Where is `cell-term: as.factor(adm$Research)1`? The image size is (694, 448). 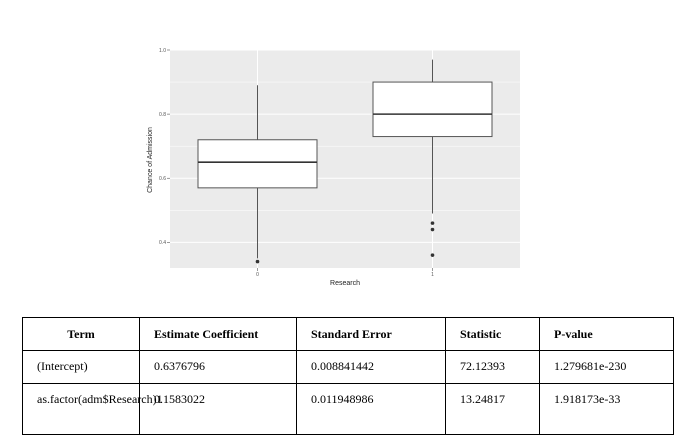 cell-term: as.factor(adm$Research)1 is located at coordinates (92, 409).